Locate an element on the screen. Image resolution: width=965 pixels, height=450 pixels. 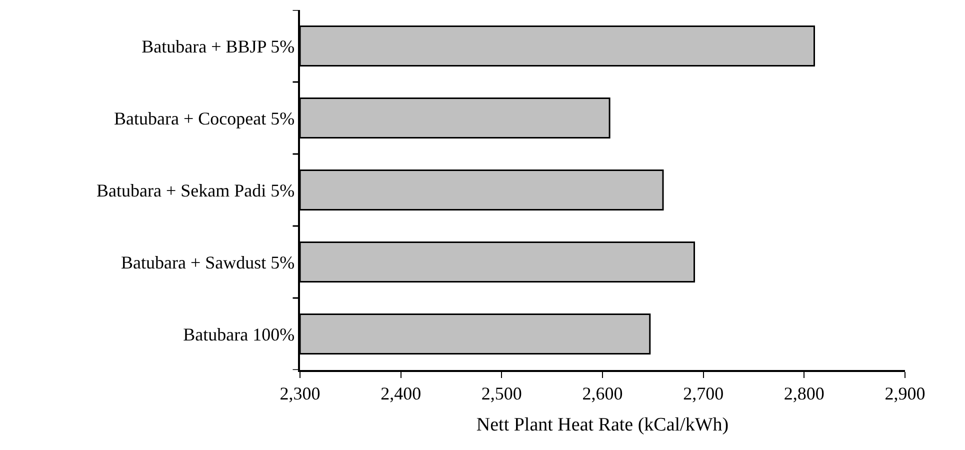
x-tick-label: 2,400 is located at coordinates (401, 393).